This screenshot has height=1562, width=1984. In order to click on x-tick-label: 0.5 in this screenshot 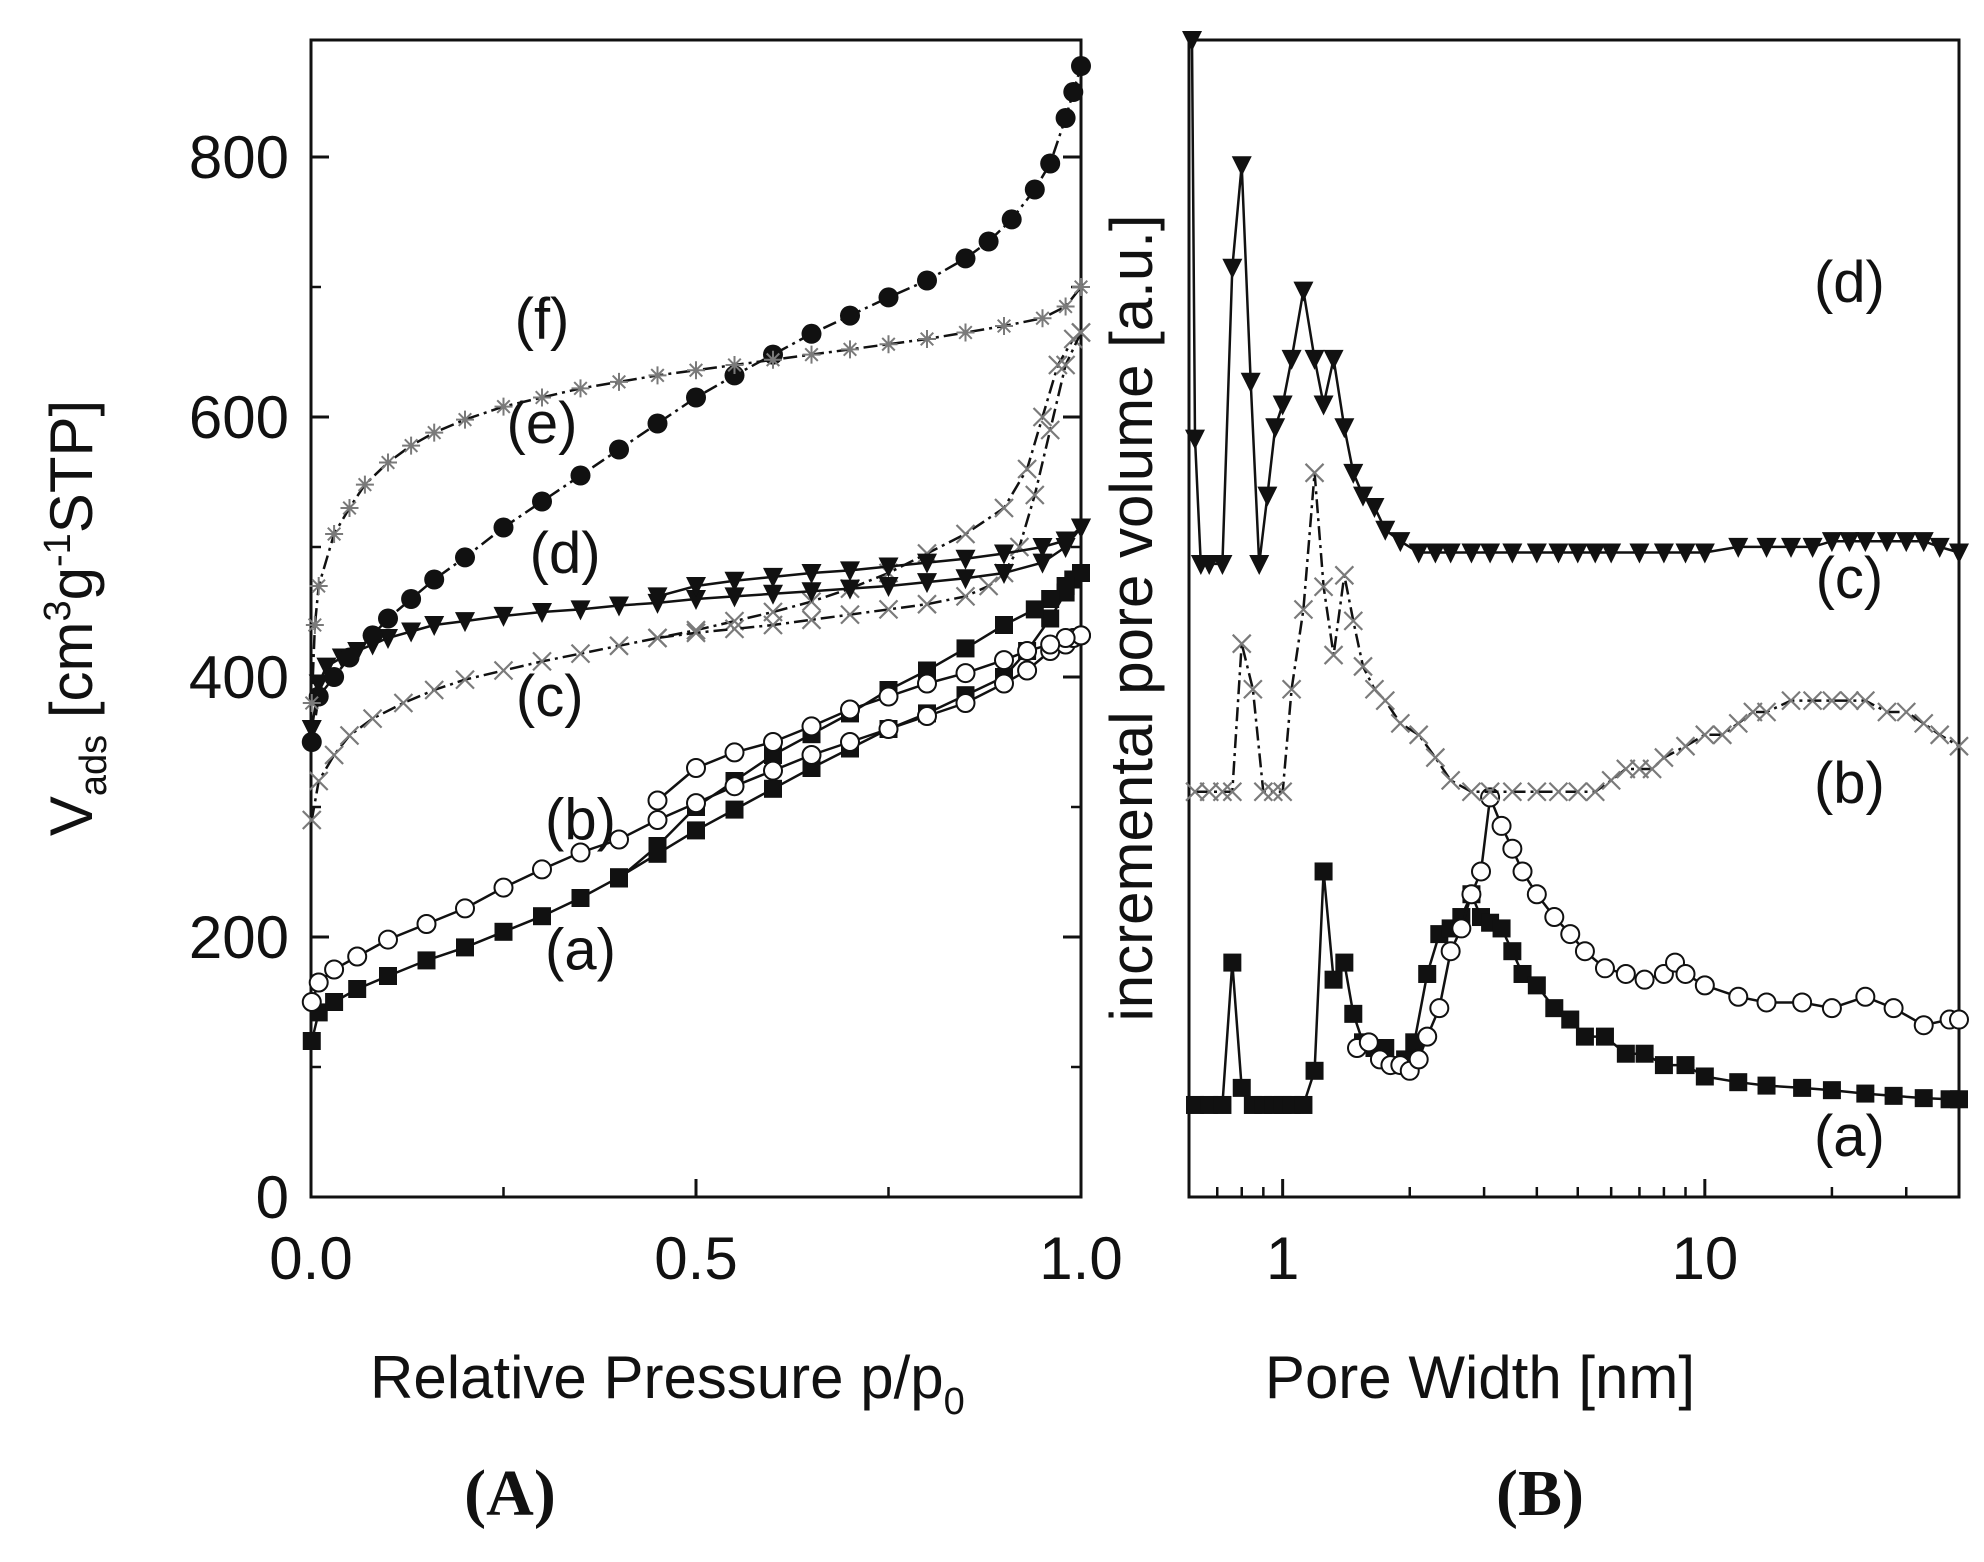, I will do `click(695, 1258)`.